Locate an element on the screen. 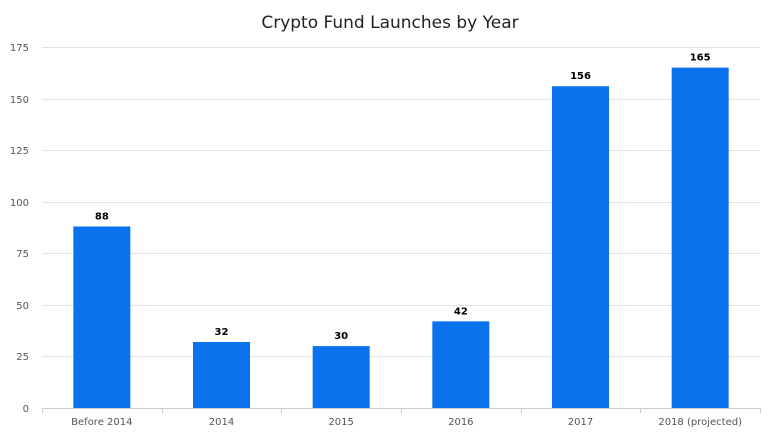 The image size is (780, 436). x-tick-label: Before 2014 is located at coordinates (101, 422).